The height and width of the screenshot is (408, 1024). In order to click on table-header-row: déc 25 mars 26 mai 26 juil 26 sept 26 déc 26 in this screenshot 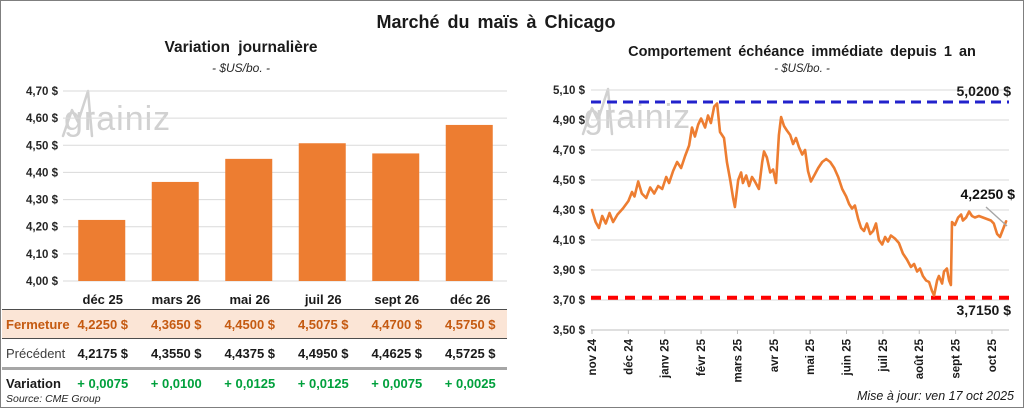, I will do `click(254, 297)`.